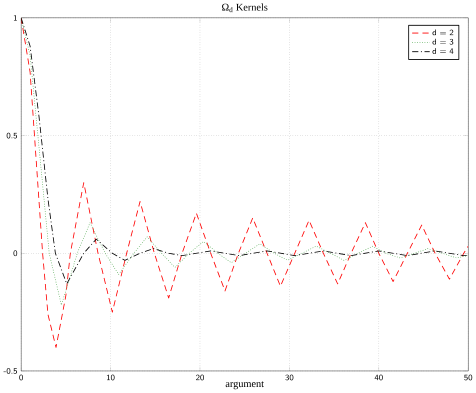  I want to click on legend-label: d = 4, so click(443, 51).